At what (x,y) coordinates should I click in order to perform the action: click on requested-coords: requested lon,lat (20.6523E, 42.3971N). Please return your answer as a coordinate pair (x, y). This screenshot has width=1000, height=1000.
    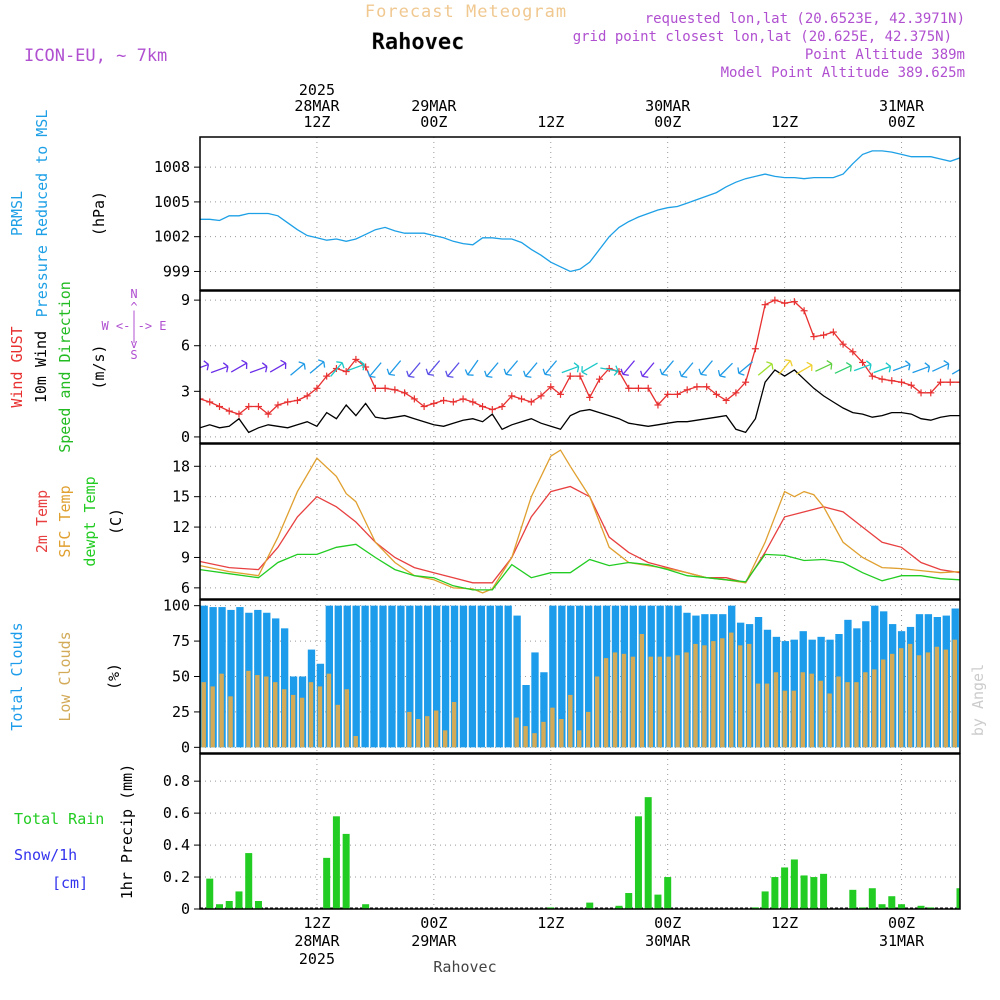
    Looking at the image, I should click on (805, 19).